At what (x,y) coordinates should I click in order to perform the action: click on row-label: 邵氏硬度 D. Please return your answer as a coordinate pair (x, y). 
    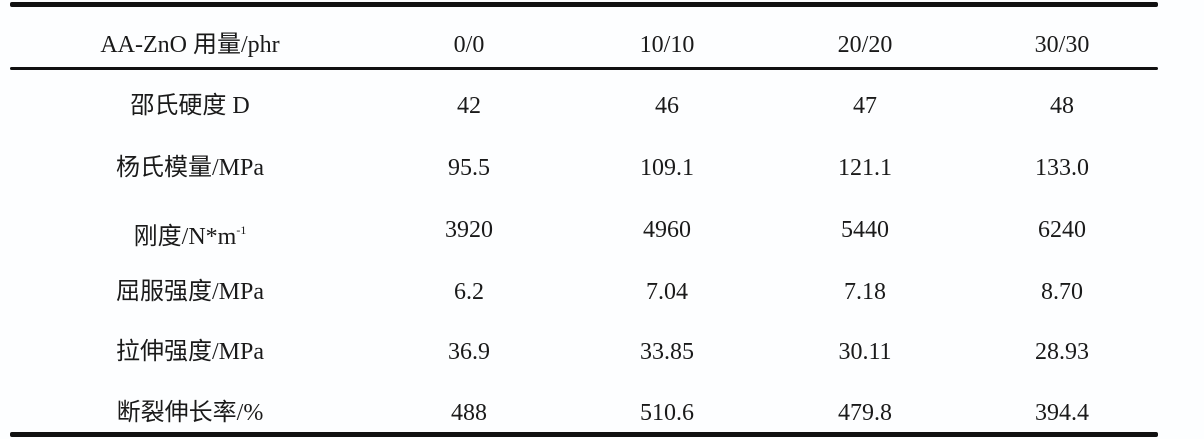
    Looking at the image, I should click on (189, 106).